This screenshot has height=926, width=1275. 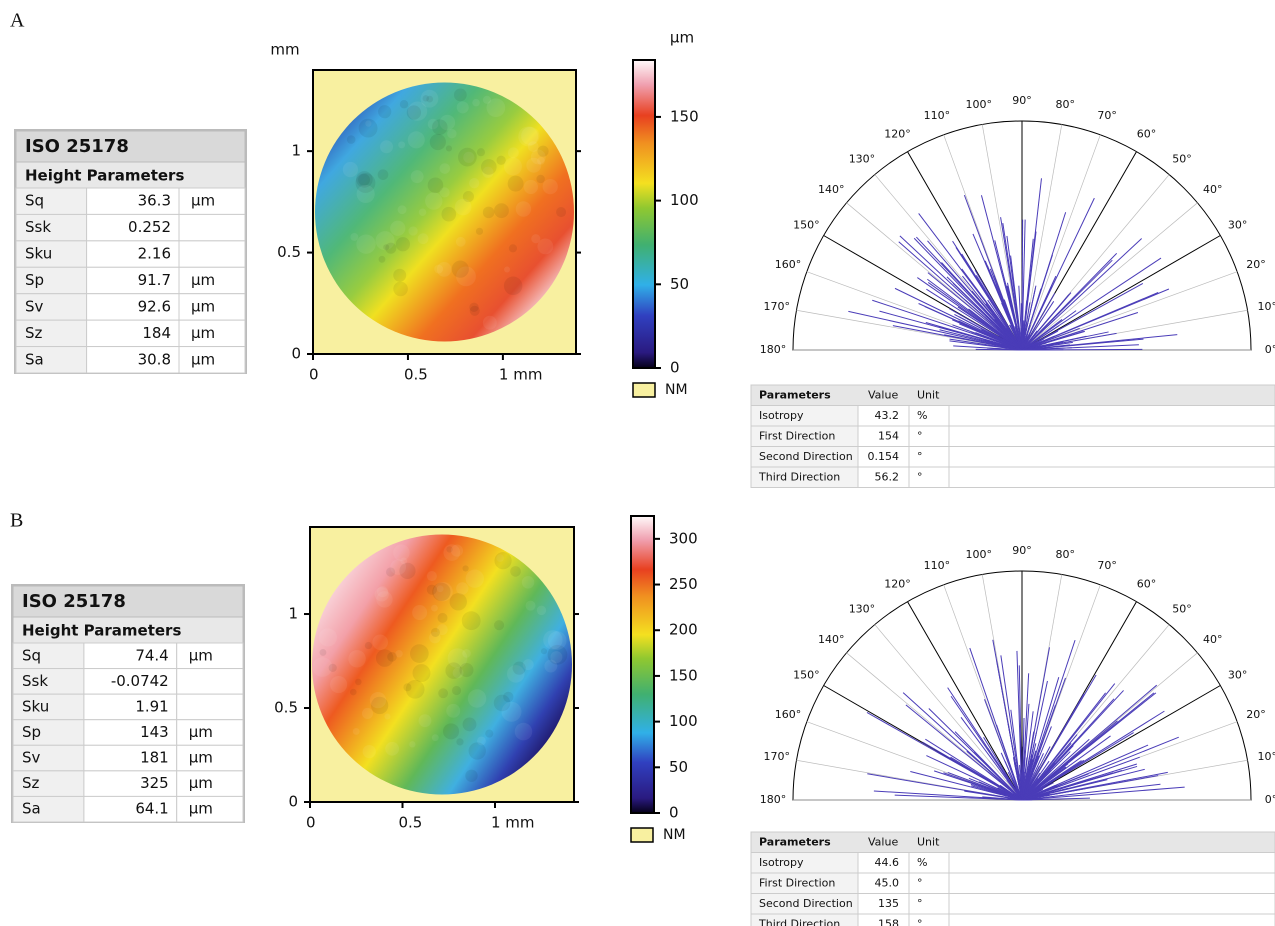 What do you see at coordinates (154, 280) in the screenshot?
I see `param-value: 91.7` at bounding box center [154, 280].